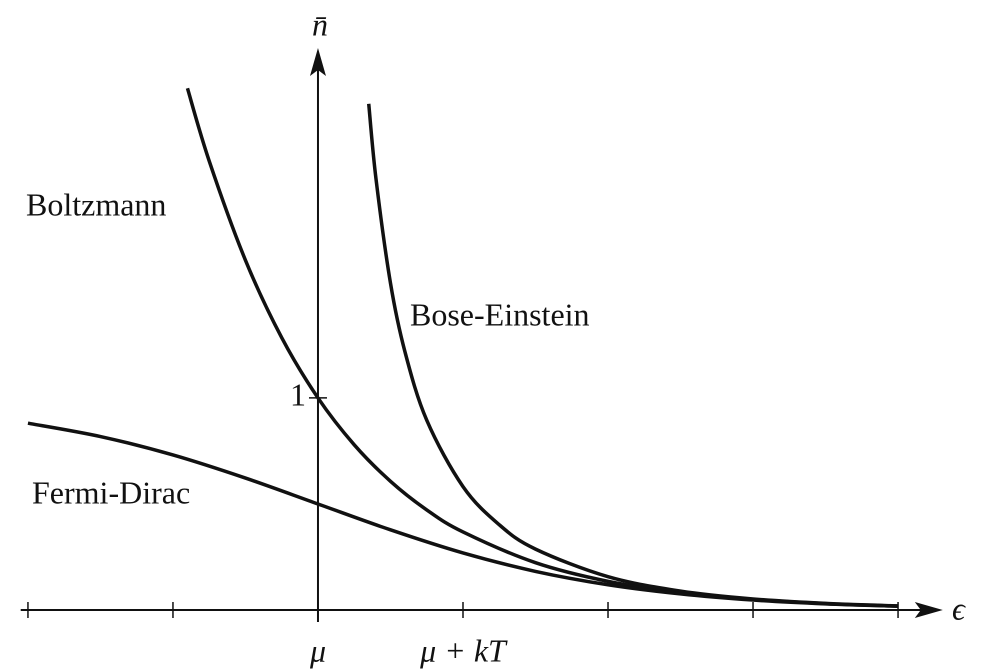  Describe the element at coordinates (500, 314) in the screenshot. I see `series-label: Bose-Einstein` at that location.